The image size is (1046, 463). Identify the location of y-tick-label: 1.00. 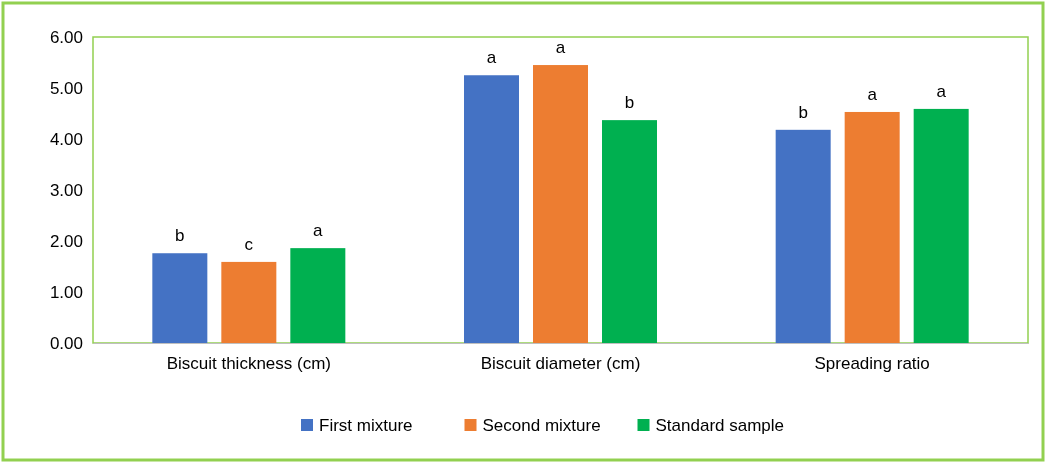
(66, 292).